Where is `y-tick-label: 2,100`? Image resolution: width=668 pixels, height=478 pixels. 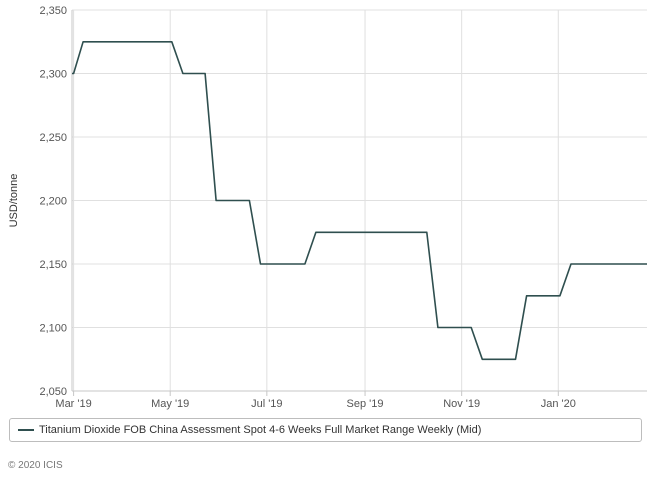 y-tick-label: 2,100 is located at coordinates (53, 329).